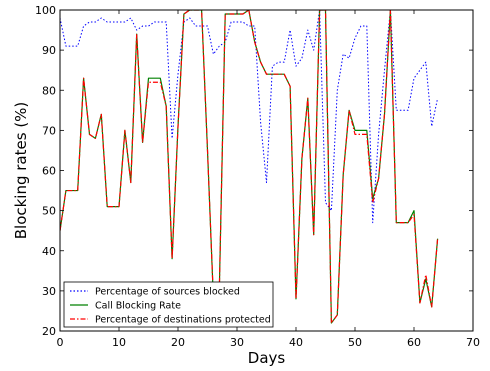 This screenshot has width=490, height=371. What do you see at coordinates (267, 358) in the screenshot?
I see `x-axis-label: Days` at bounding box center [267, 358].